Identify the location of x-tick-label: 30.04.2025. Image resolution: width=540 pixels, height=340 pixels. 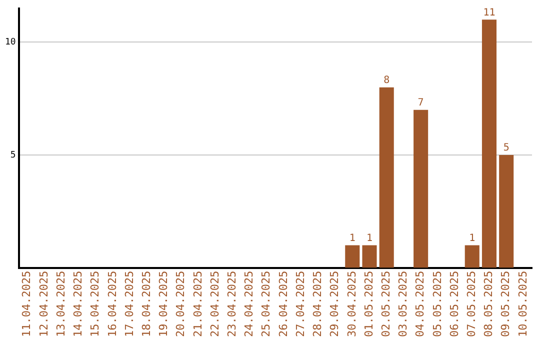
(351, 304).